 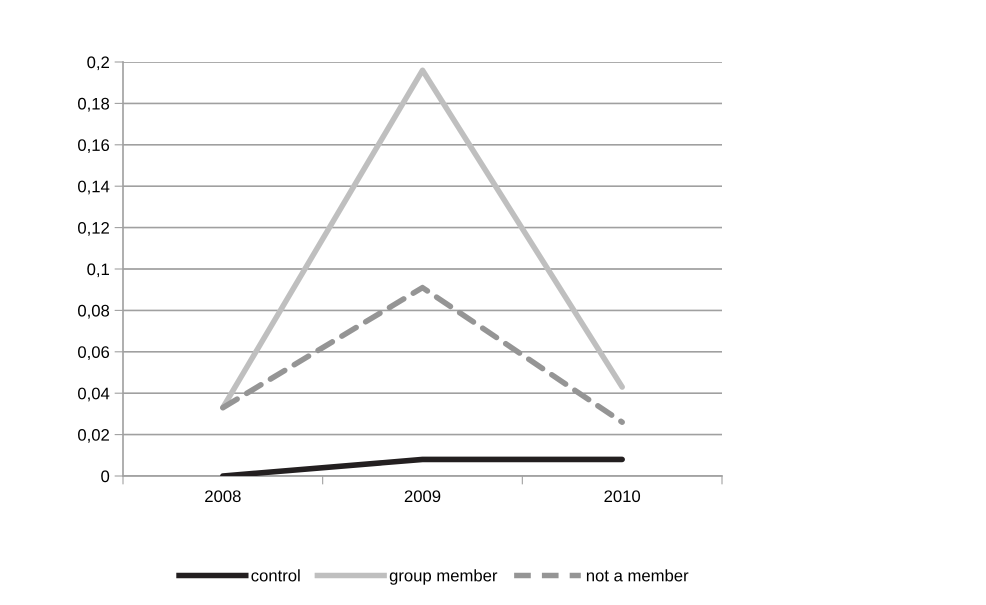 What do you see at coordinates (93, 229) in the screenshot?
I see `y-tick-label: 0,12` at bounding box center [93, 229].